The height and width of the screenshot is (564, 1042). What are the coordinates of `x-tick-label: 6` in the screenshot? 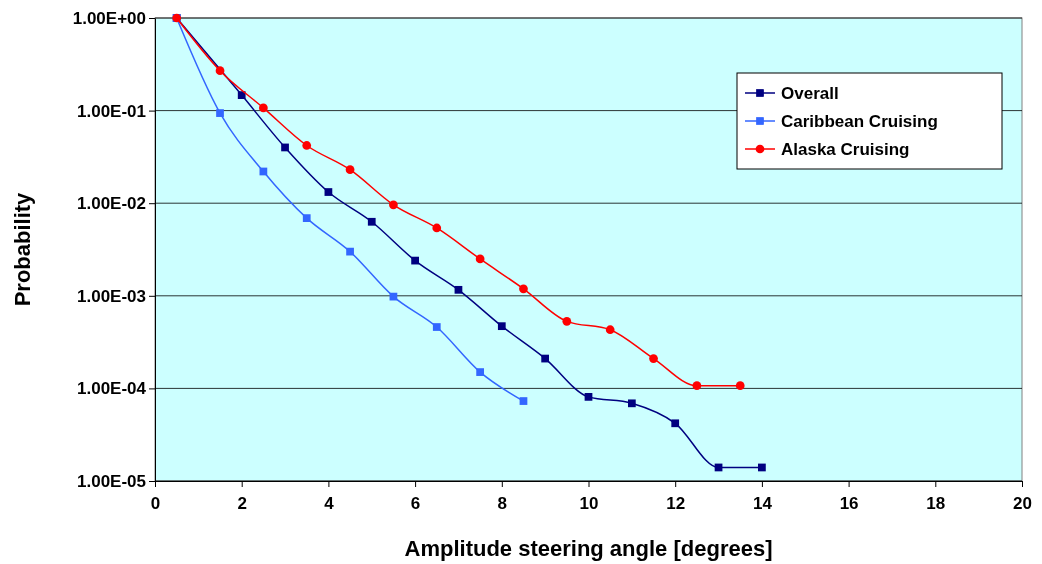 It's located at (415, 503).